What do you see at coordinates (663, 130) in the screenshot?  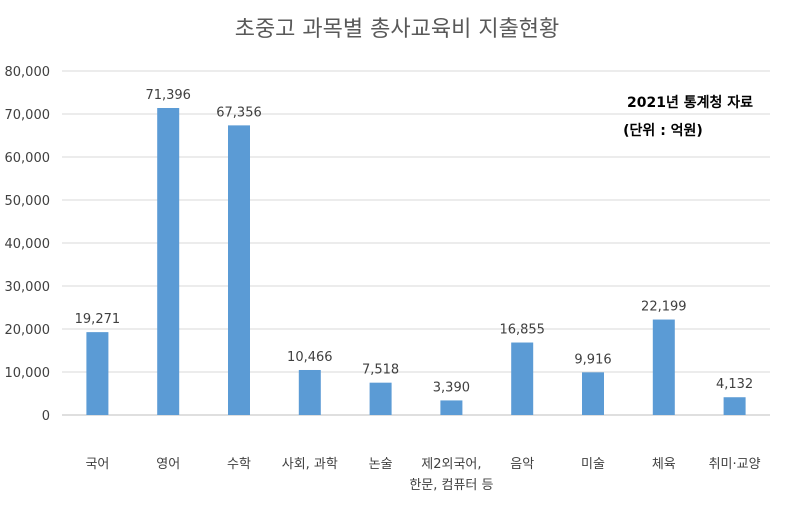 I see `unit-note: (단위 : 억원)` at bounding box center [663, 130].